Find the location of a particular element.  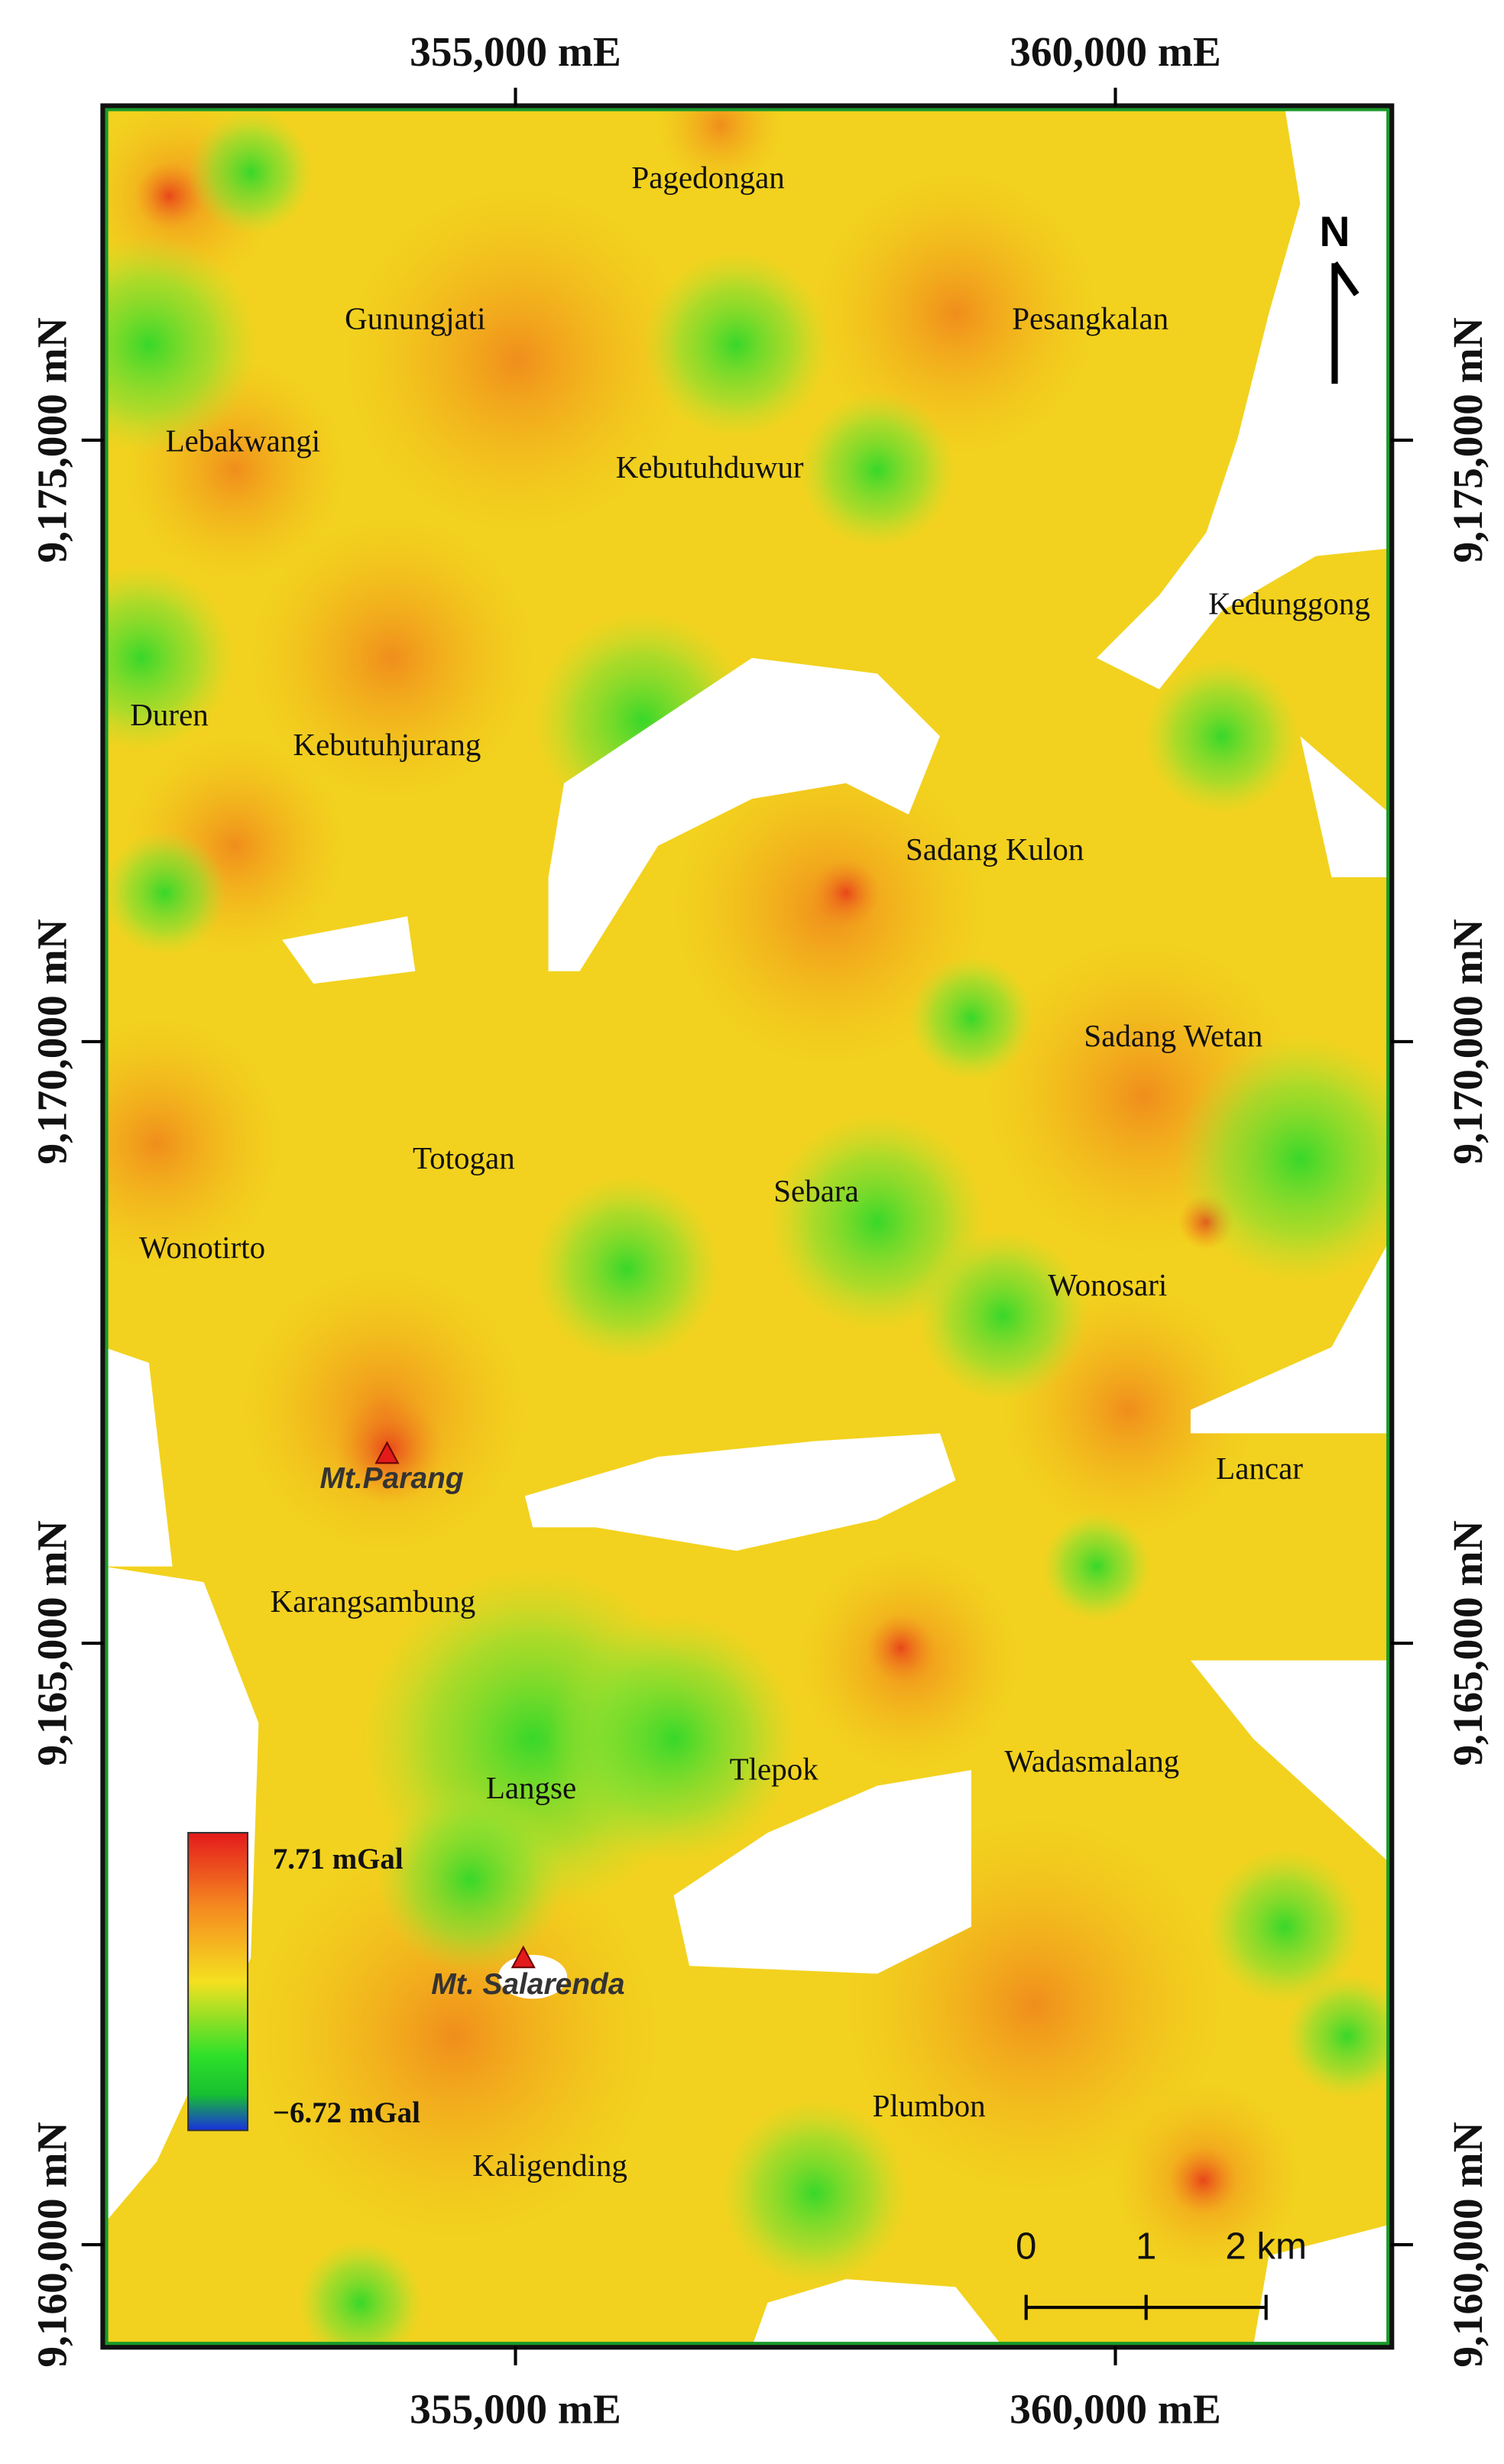

place-label: Sadang Wetan is located at coordinates (1174, 1035).